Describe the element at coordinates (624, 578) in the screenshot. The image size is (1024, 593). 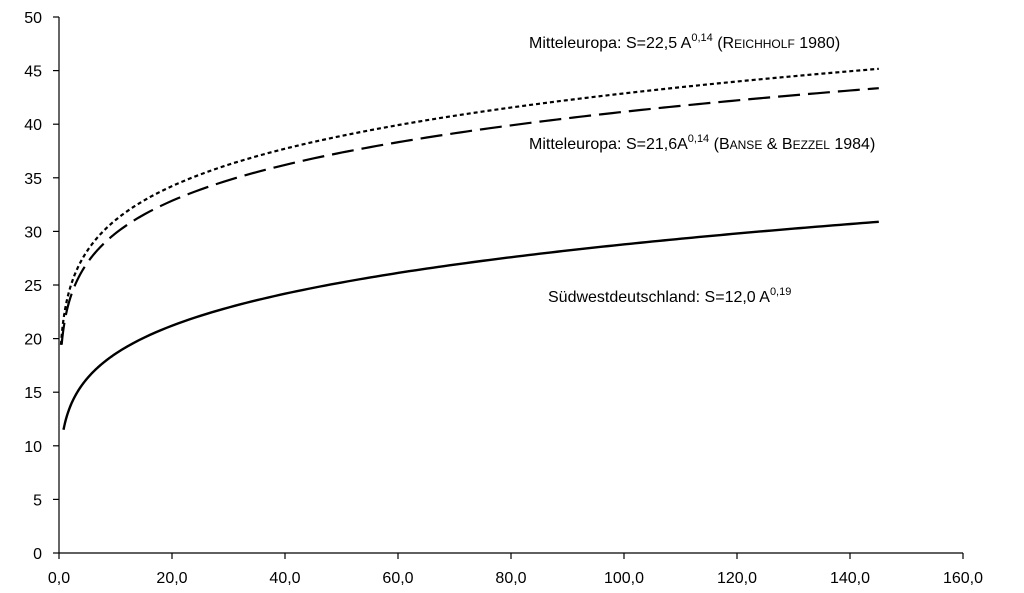
I see `x-tick-label: 100,0` at that location.